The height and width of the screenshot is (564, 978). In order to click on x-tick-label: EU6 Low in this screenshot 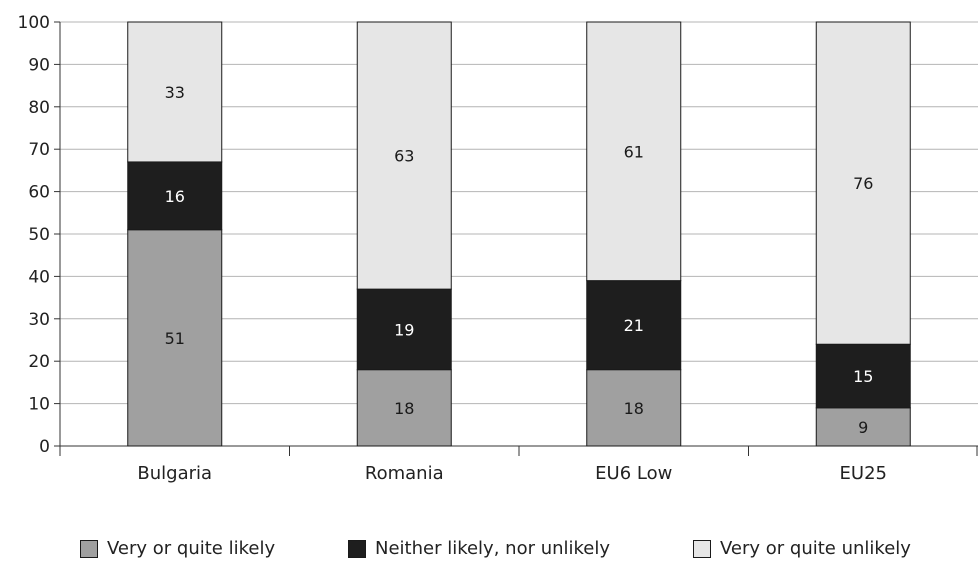, I will do `click(633, 473)`.